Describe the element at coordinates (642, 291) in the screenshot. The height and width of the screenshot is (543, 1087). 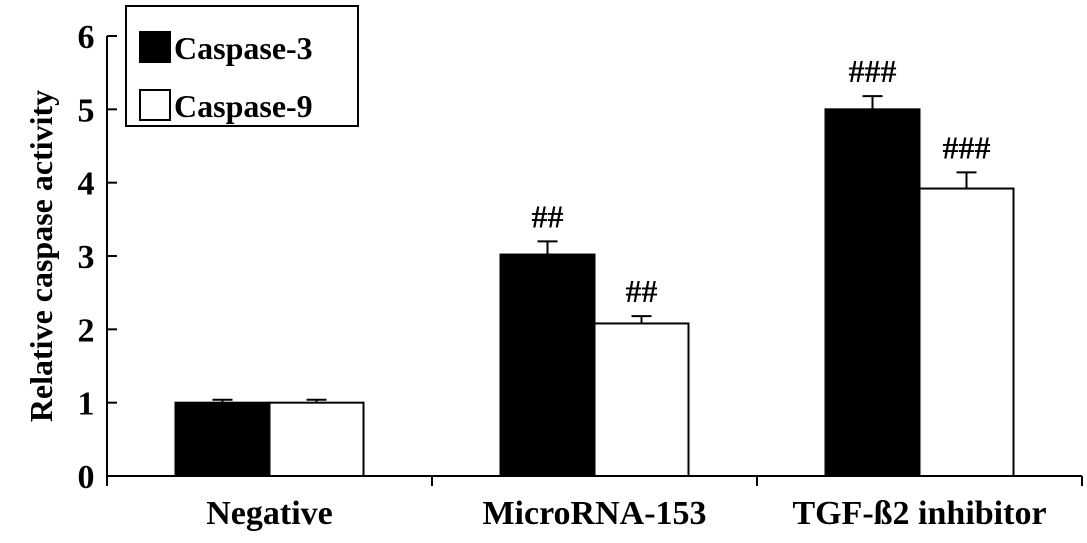
I see `significance-label-1-1: ##` at that location.